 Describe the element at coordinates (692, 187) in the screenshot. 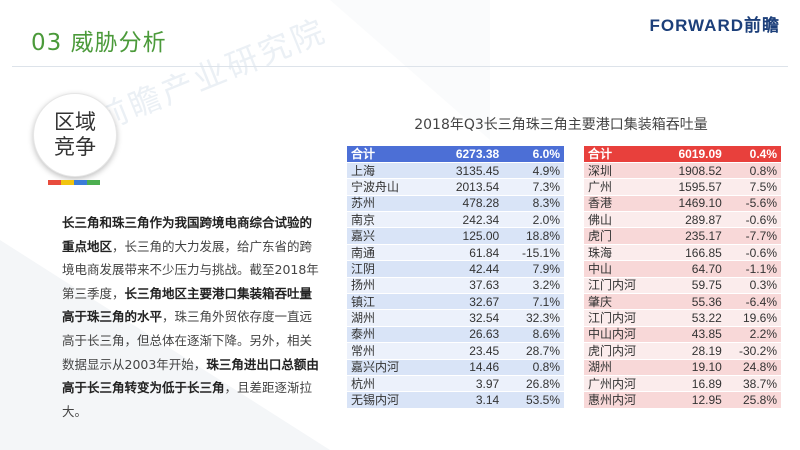

I see `throughput-cell: 1595.57` at that location.